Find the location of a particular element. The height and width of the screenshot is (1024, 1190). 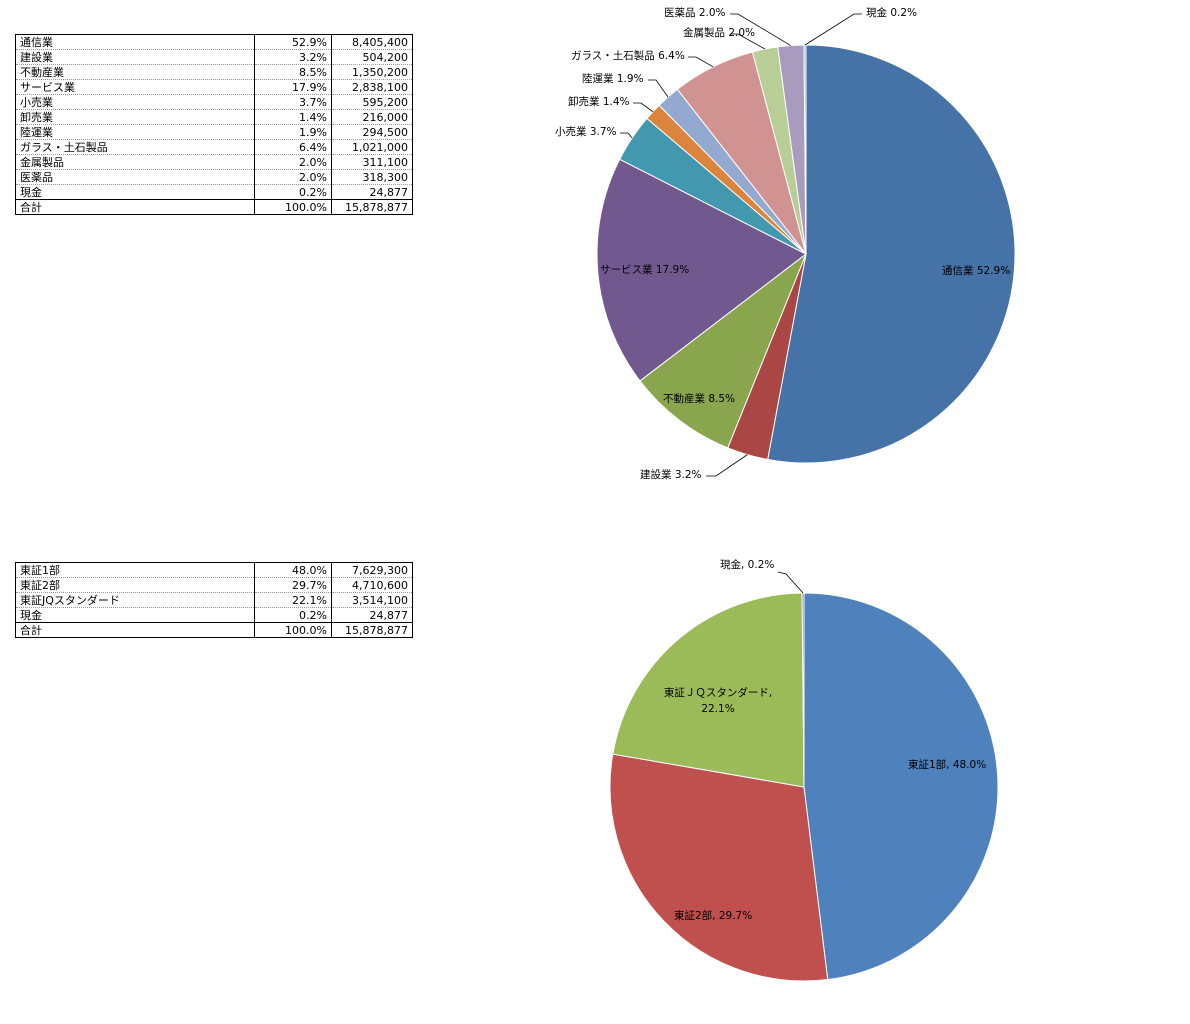

table-cell-name: ガラス・土石製品 is located at coordinates (135, 147).